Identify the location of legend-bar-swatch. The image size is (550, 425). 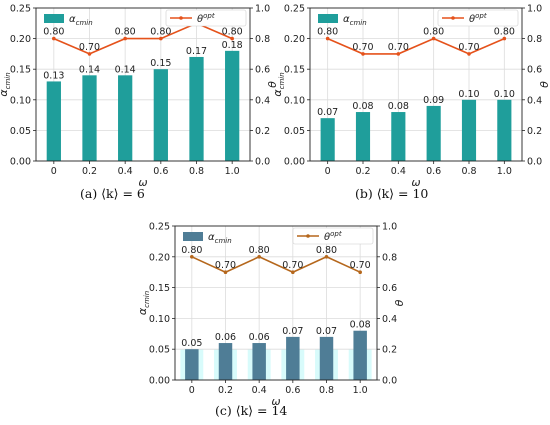
(193, 236).